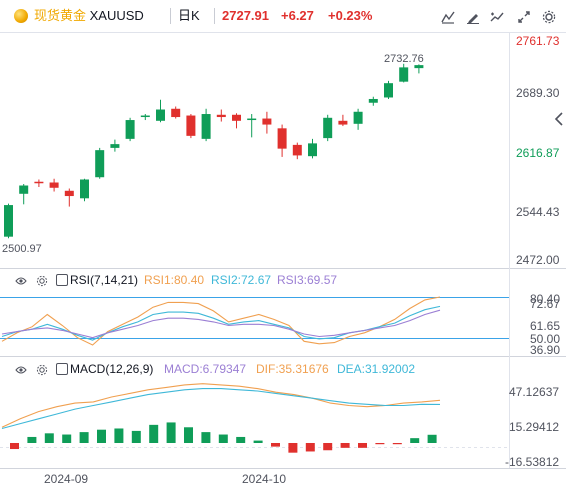 The image size is (566, 492). Describe the element at coordinates (174, 280) in the screenshot. I see `rsi1-value: RSI1:80.40` at that location.